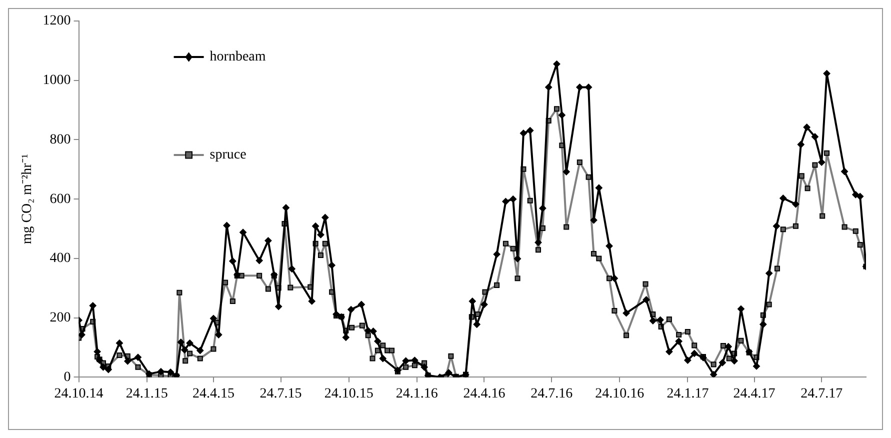 The image size is (891, 438). I want to click on y-tick-label: 0, so click(67, 377).